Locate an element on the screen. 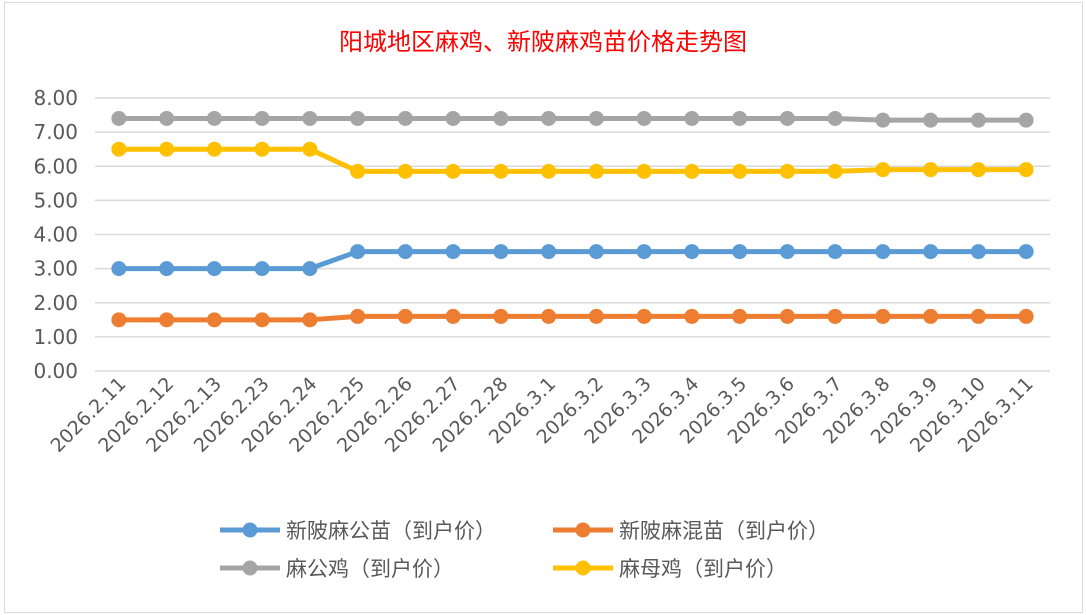  legend-label: 麻公鸡（到户价） is located at coordinates (370, 569).